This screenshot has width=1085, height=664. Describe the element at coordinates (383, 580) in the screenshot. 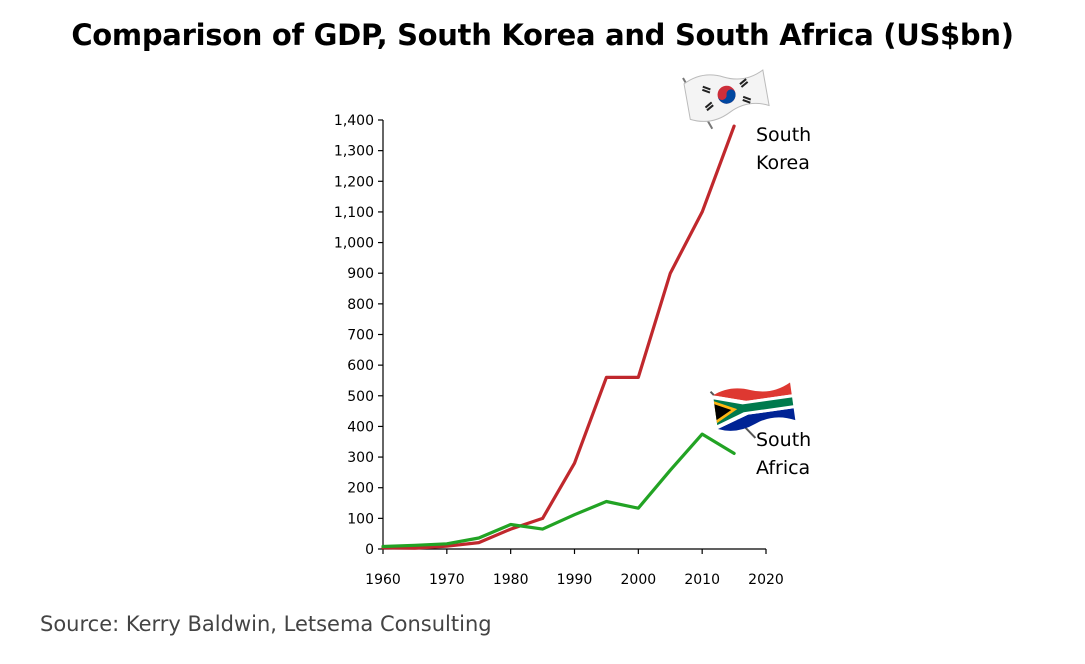

I see `x-tick-label: 1960` at that location.